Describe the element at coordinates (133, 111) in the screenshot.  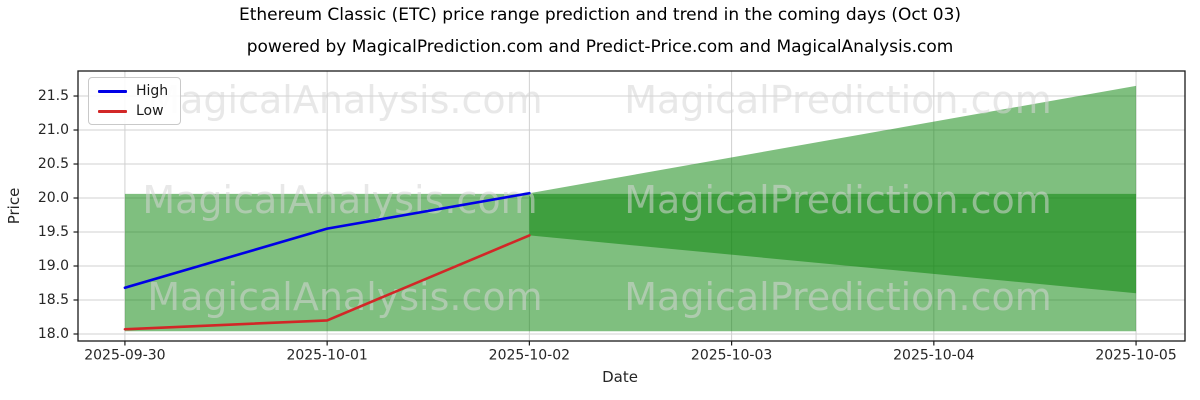
I see `legend-entry-low: Low` at that location.